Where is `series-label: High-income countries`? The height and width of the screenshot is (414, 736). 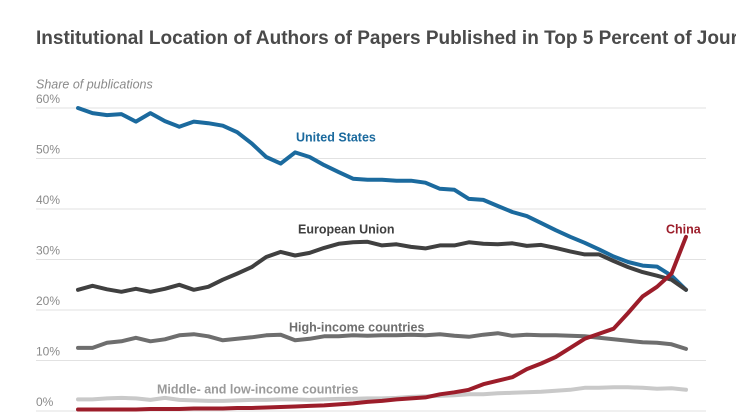
series-label: High-income countries is located at coordinates (356, 327).